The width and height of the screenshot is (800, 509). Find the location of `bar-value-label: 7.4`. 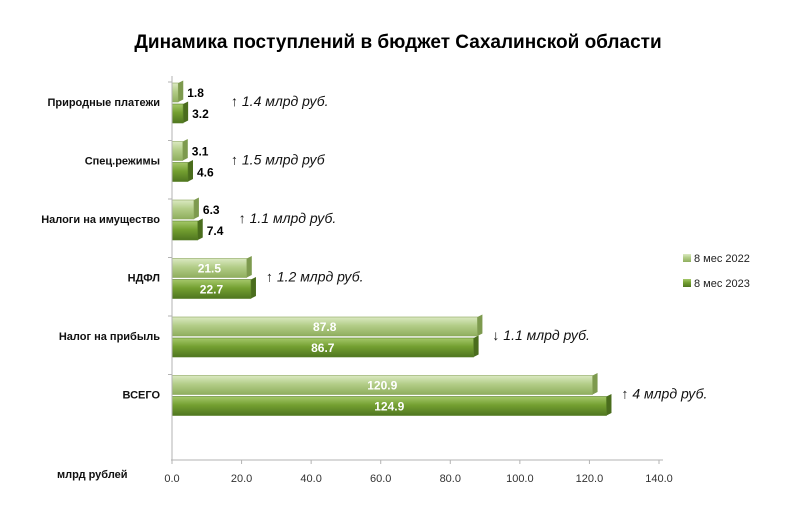

bar-value-label: 7.4 is located at coordinates (215, 231).